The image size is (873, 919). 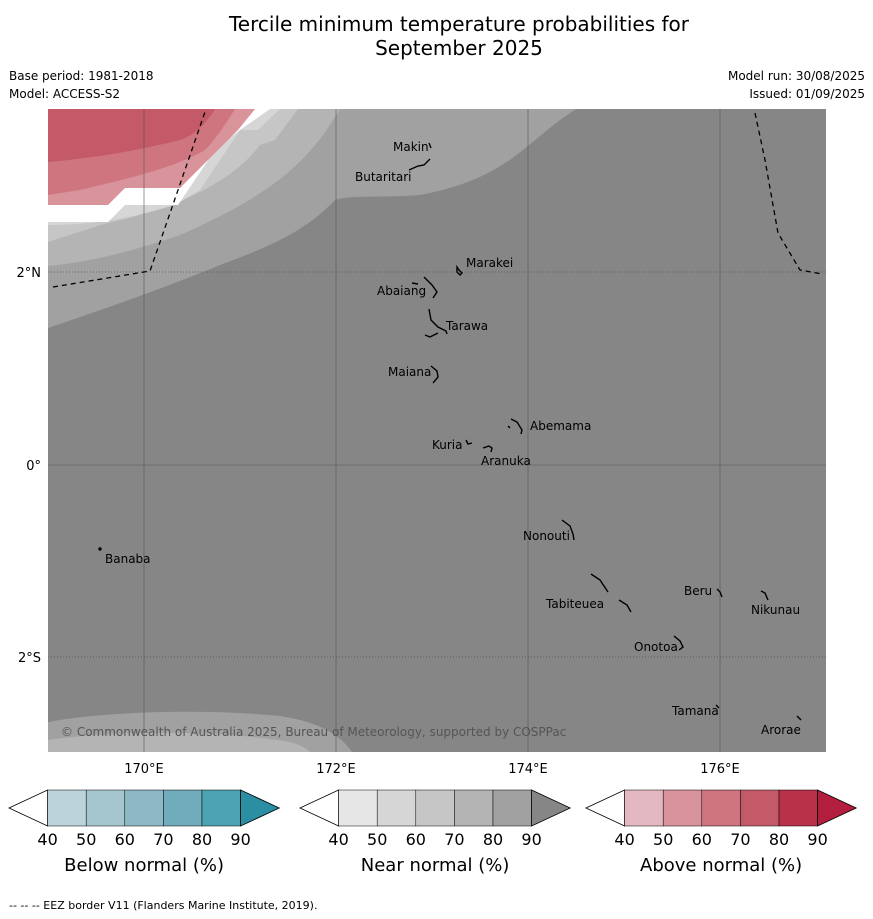 I want to click on label-butaritari: Butaritari, so click(x=383, y=177).